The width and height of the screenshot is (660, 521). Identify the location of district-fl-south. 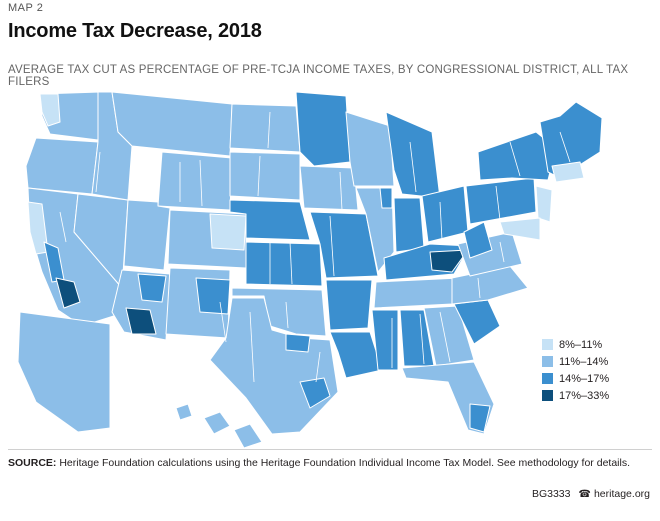
(480, 418).